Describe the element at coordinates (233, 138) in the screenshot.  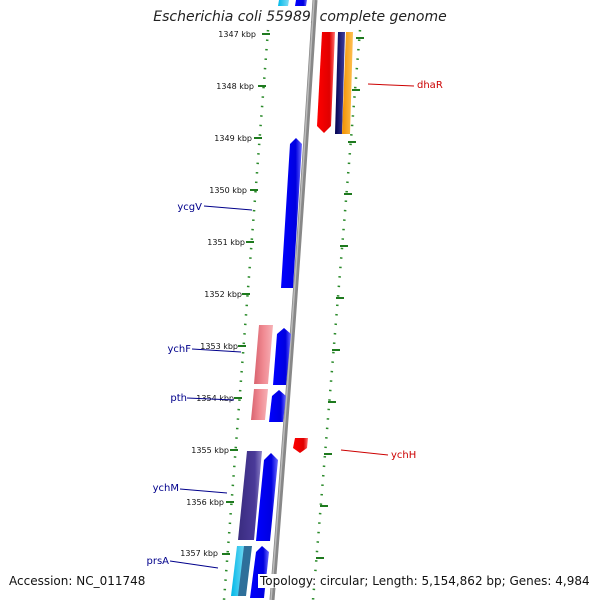
I see `kbp-label: 1349 kbp` at that location.